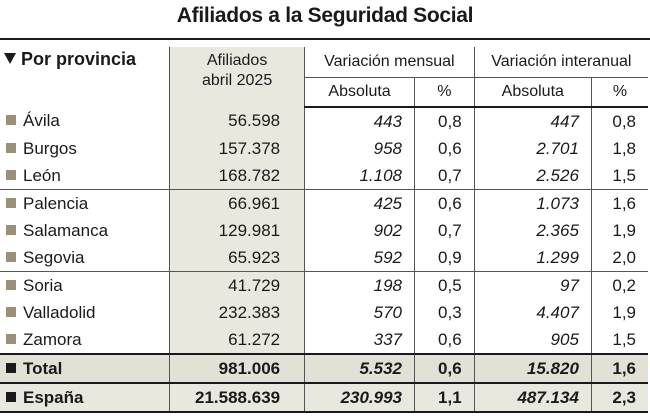 This screenshot has height=418, width=650. Describe the element at coordinates (79, 59) in the screenshot. I see `header-provincia-label: Por provincia` at that location.